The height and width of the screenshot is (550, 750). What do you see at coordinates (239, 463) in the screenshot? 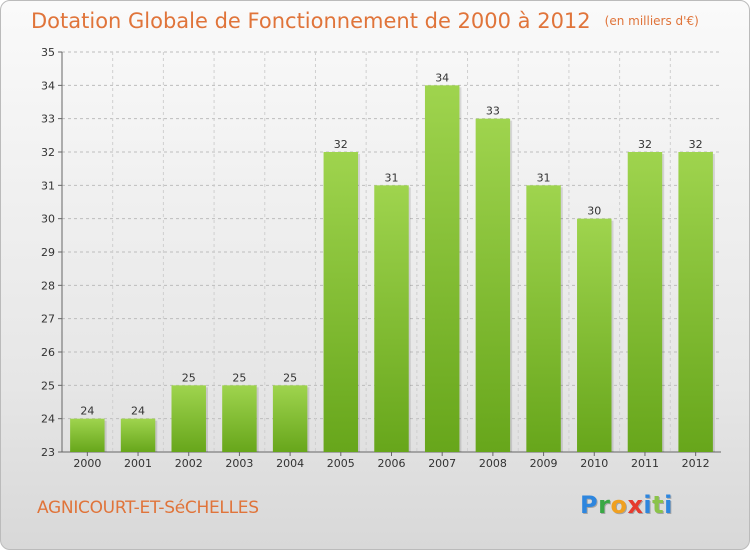
I see `x-tick-label: 2003` at bounding box center [239, 463].